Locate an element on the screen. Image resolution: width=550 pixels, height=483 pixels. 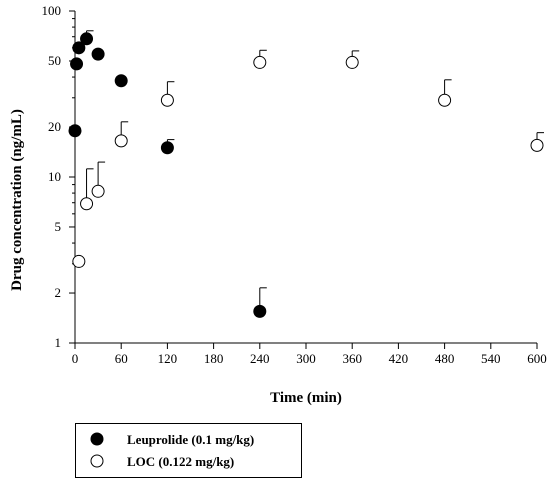
y-axis-label: Drug concentration (ng/mL) is located at coordinates (17, 200).